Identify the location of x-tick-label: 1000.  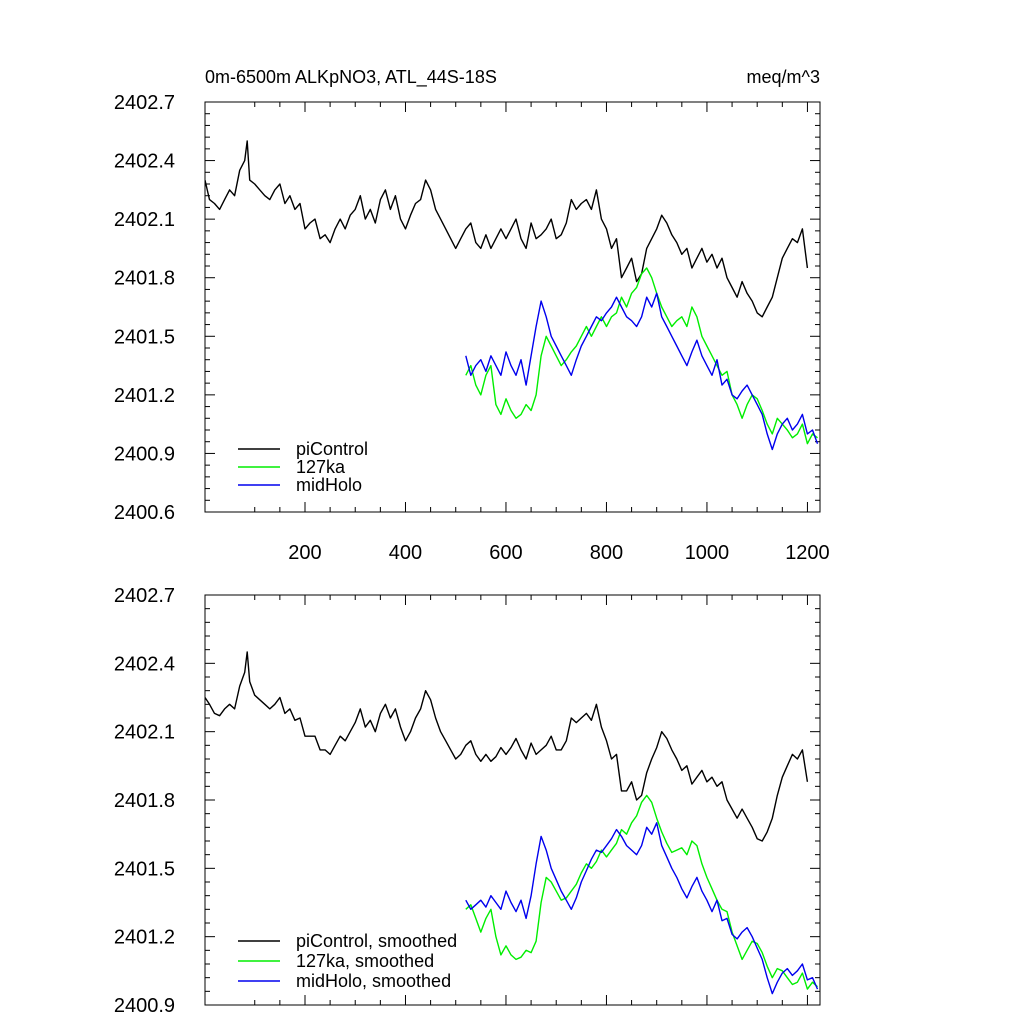
(707, 553).